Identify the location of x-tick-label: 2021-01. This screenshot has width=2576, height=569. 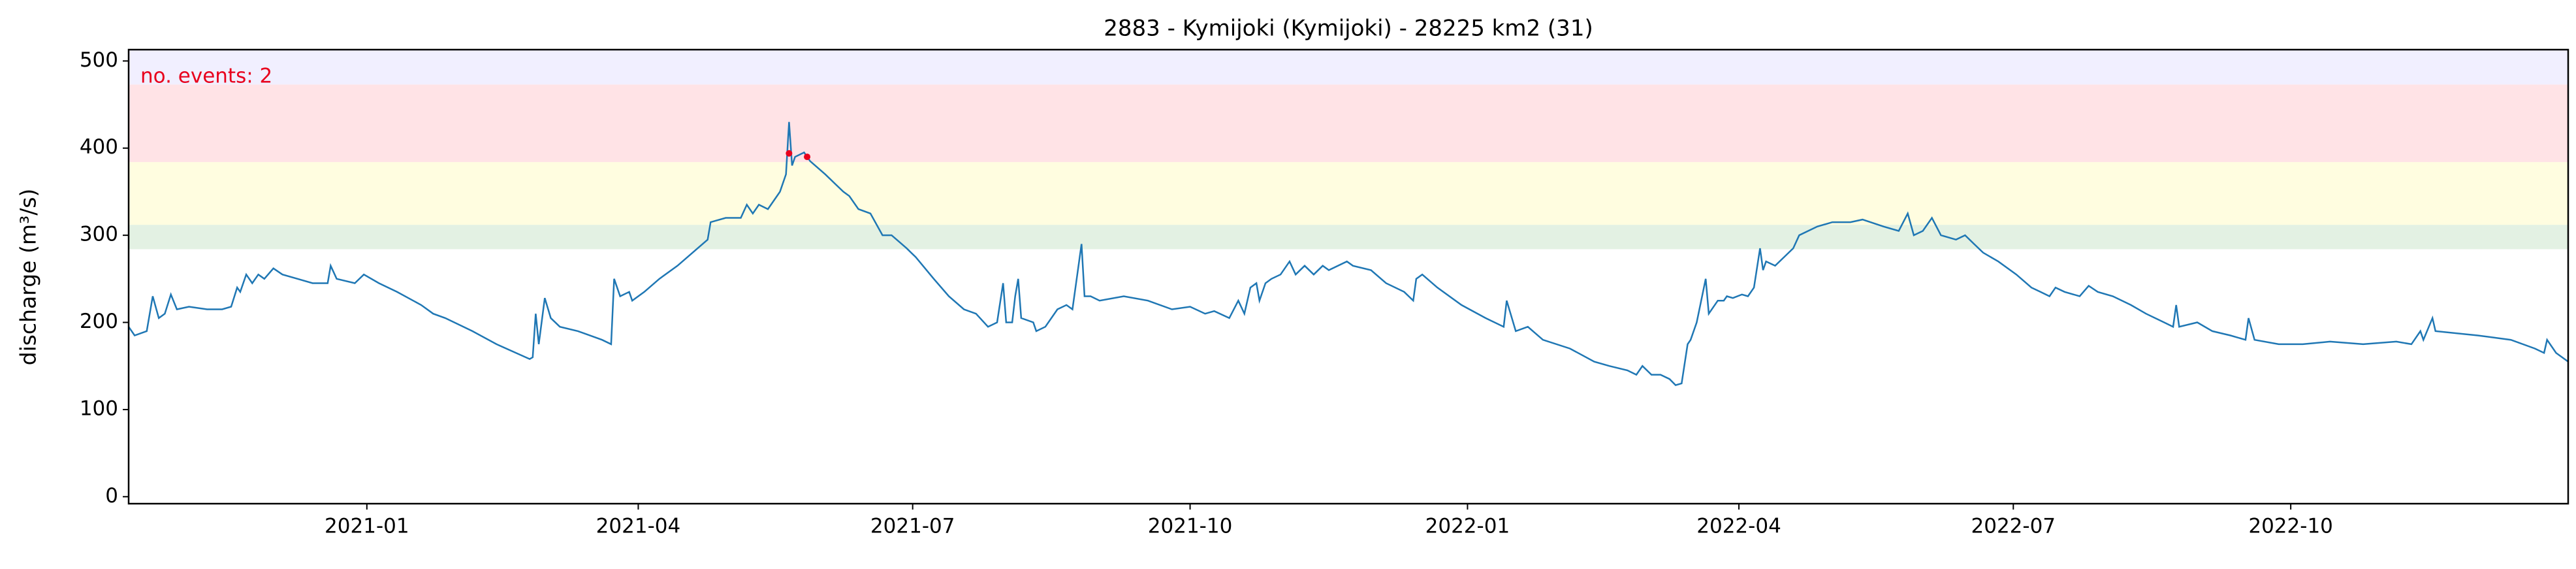
(367, 526).